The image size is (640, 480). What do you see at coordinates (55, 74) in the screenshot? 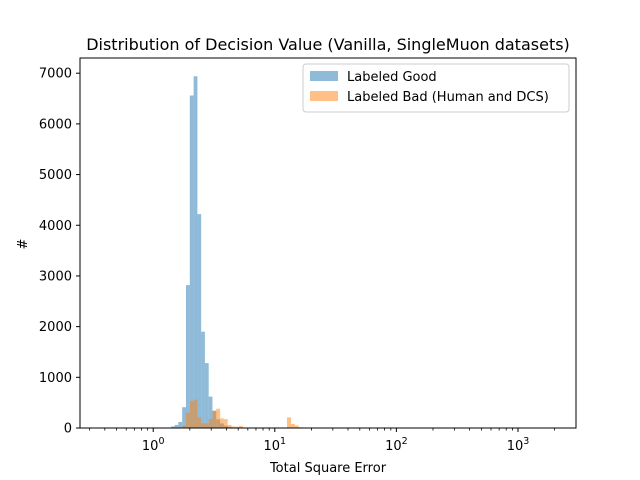
I see `y-tick-label: 7000` at bounding box center [55, 74].